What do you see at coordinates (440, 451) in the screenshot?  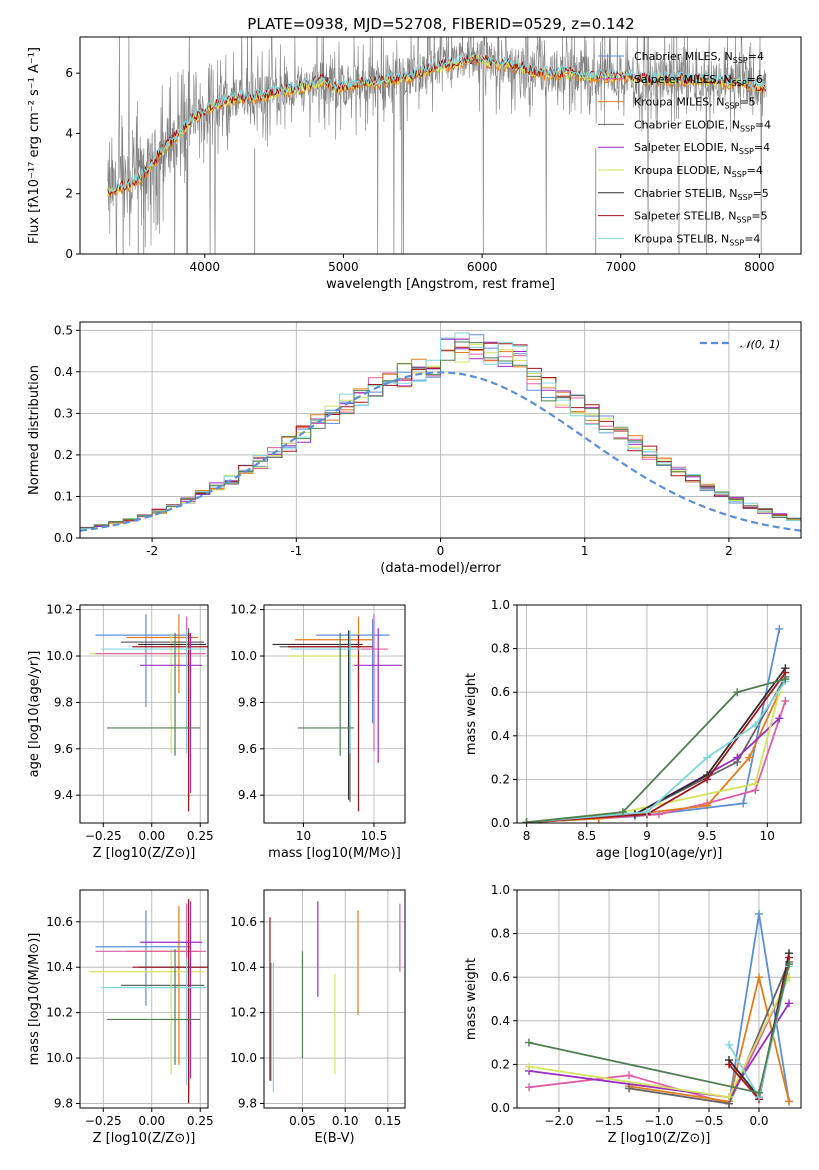 I see `normal-curve` at bounding box center [440, 451].